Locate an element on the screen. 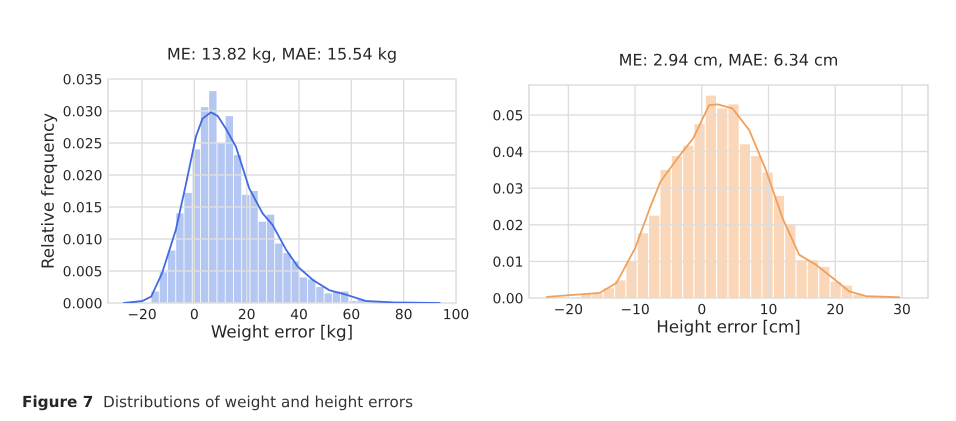 The width and height of the screenshot is (956, 421). x-tick-label: 60 is located at coordinates (351, 314).